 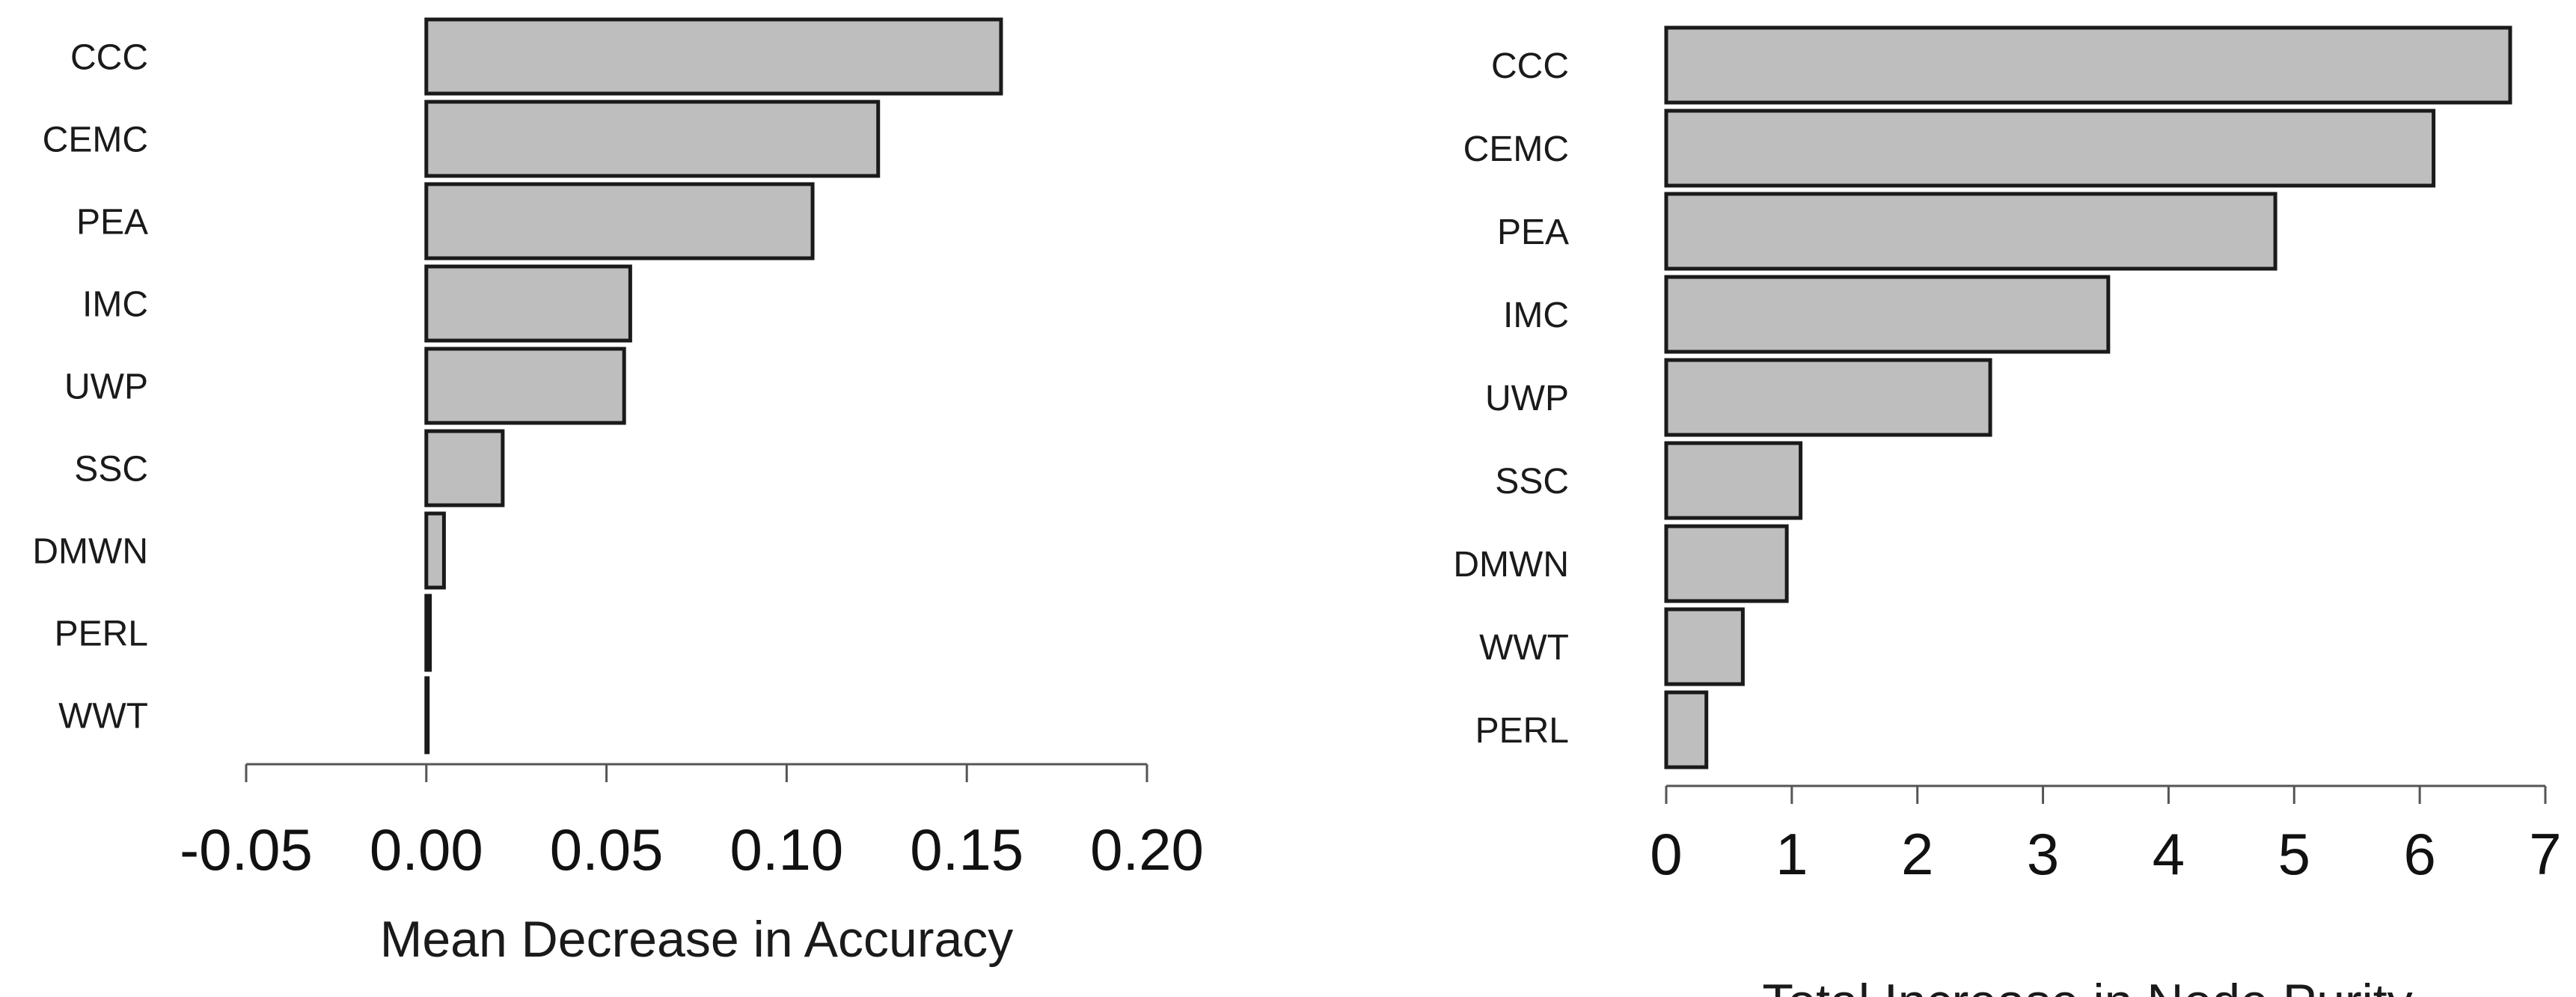 What do you see at coordinates (607, 850) in the screenshot?
I see `x-tick-label: 0.05` at bounding box center [607, 850].